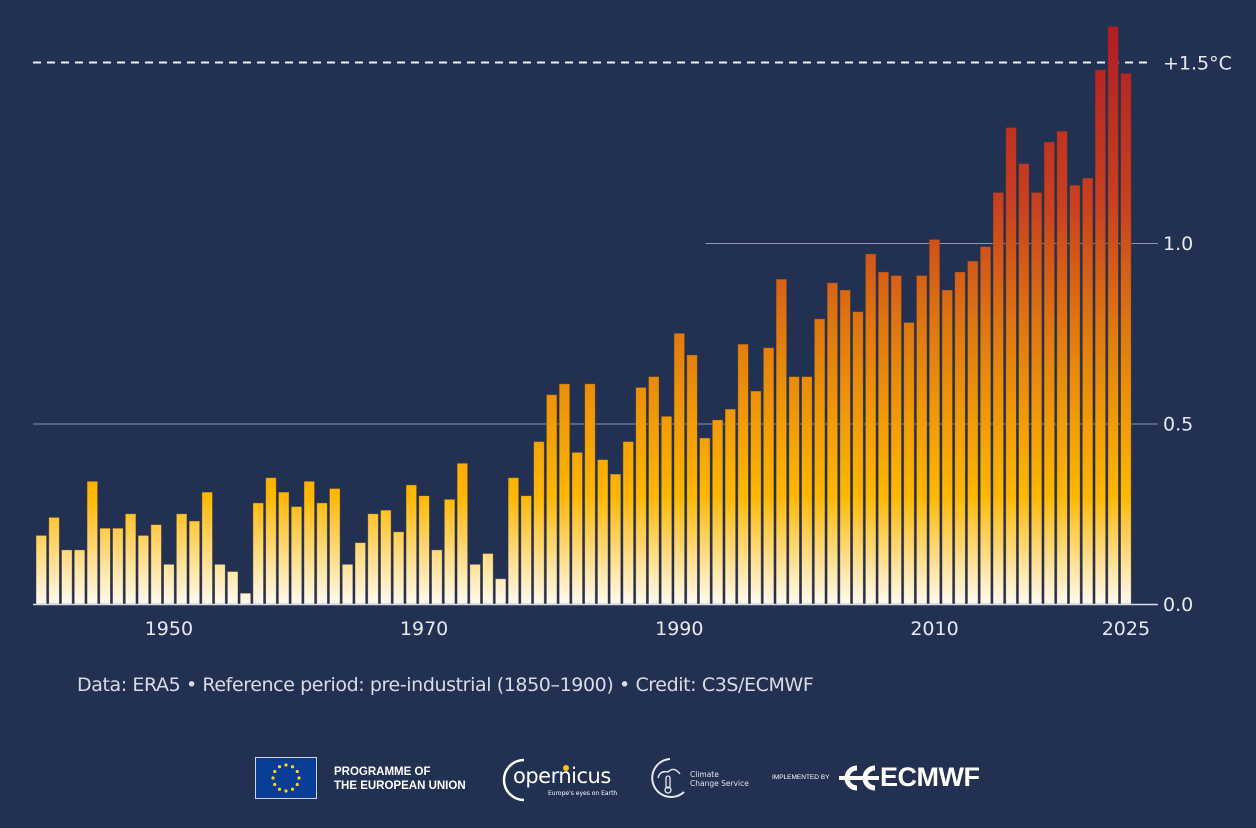  I want to click on eu-flag-icon, so click(286, 778).